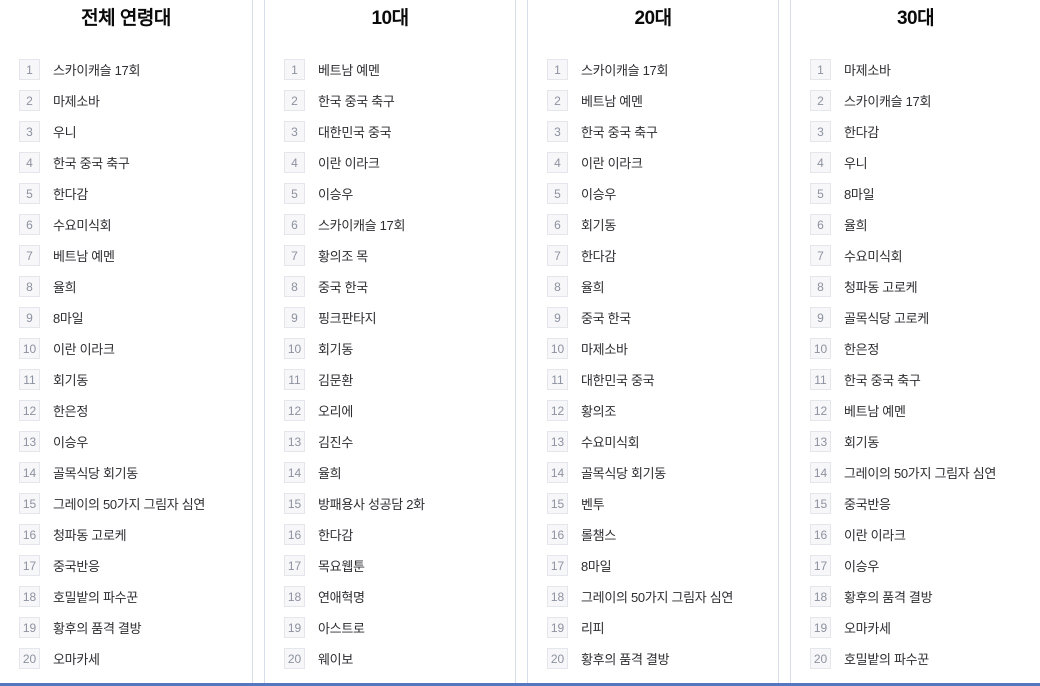  Describe the element at coordinates (820, 503) in the screenshot. I see `rank-badge: 15` at that location.